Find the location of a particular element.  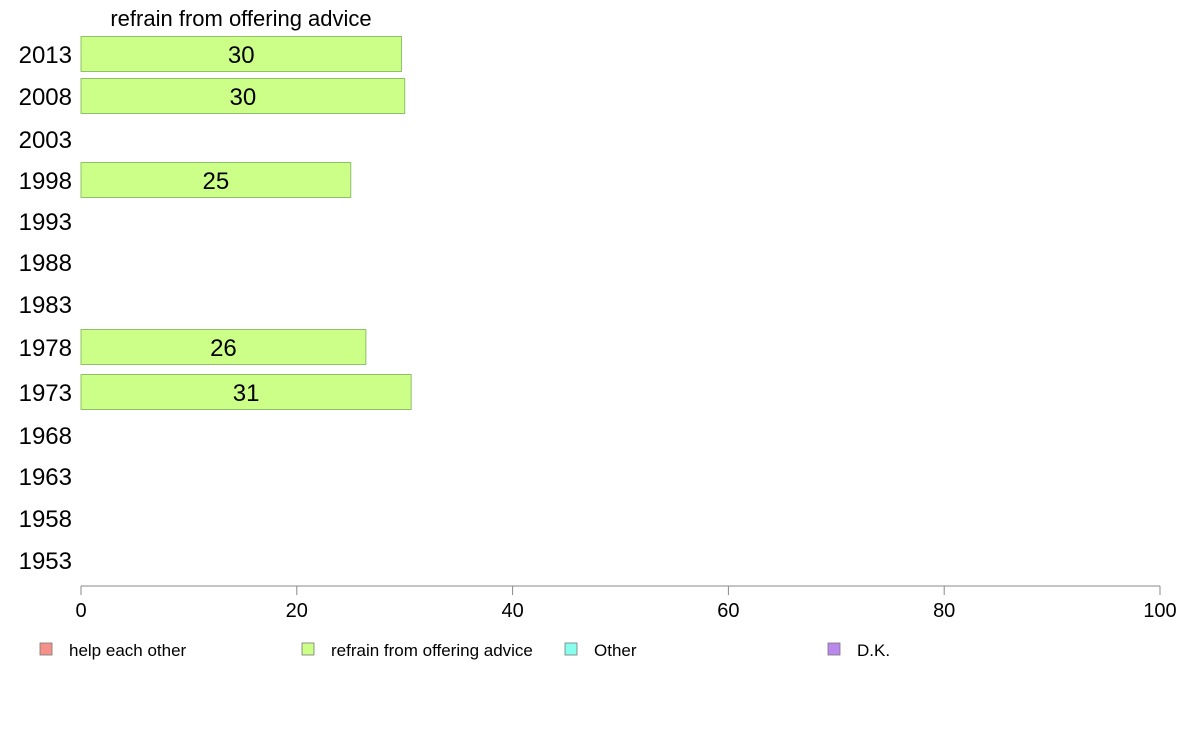

bar-value-label: 31 is located at coordinates (246, 393).